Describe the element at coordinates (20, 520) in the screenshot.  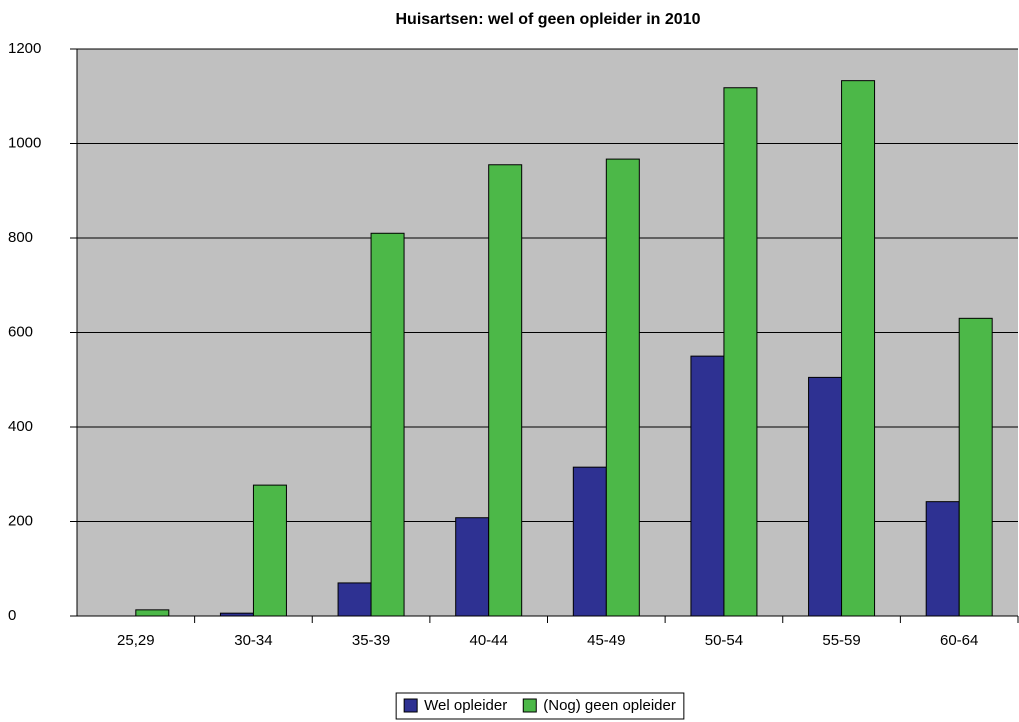
I see `y-tick-label: 200` at that location.